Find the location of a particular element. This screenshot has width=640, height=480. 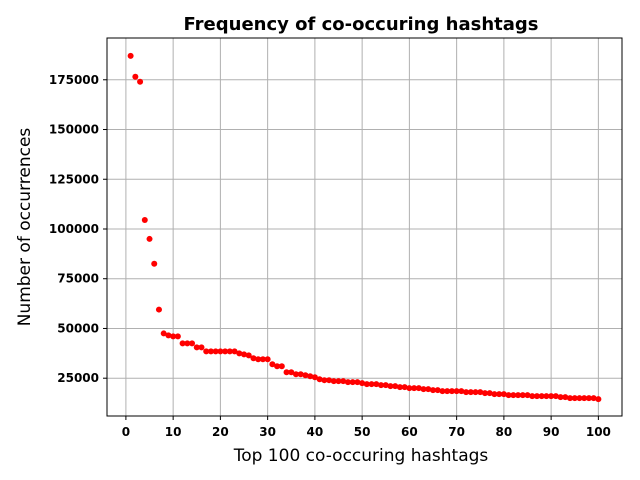

y-tick-label: 25000 is located at coordinates (78, 378).